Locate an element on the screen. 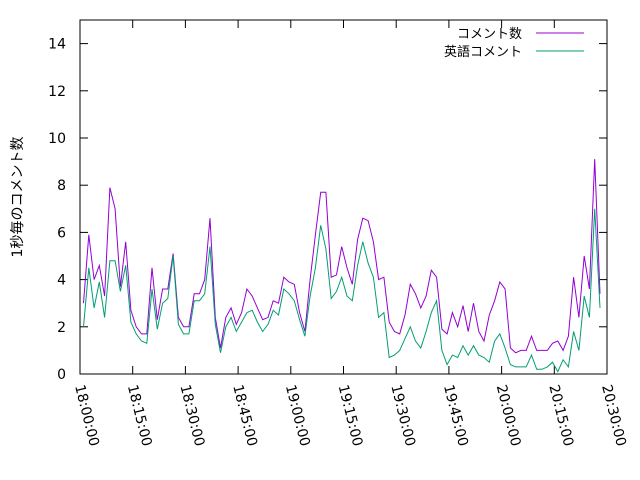 This screenshot has height=480, width=640. y-tick-label: 2 is located at coordinates (61, 328).